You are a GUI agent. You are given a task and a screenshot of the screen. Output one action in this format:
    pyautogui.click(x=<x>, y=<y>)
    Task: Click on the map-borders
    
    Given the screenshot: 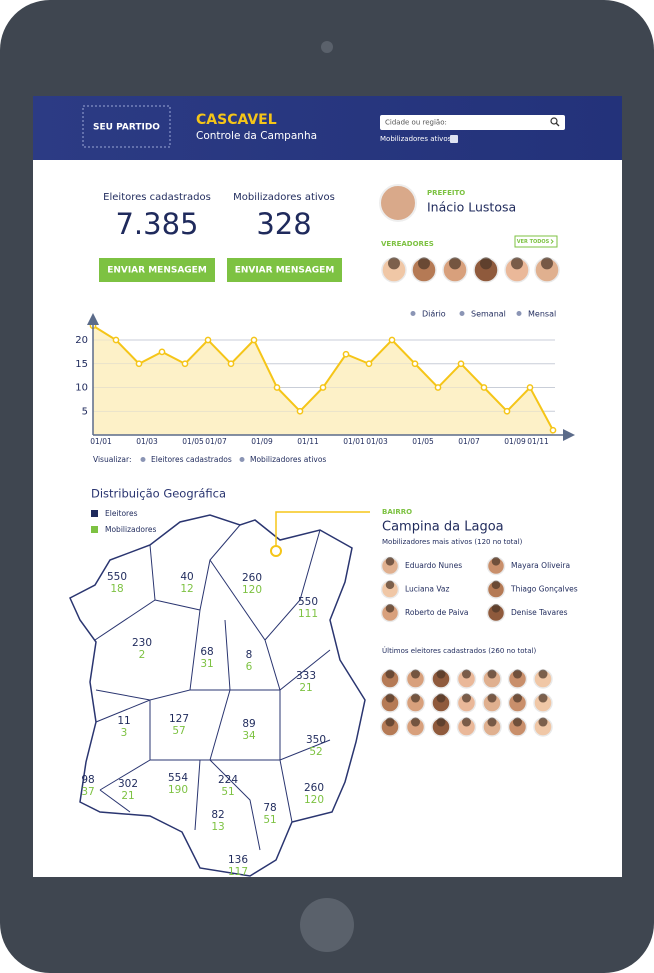 What is the action you would take?
    pyautogui.click(x=212, y=687)
    